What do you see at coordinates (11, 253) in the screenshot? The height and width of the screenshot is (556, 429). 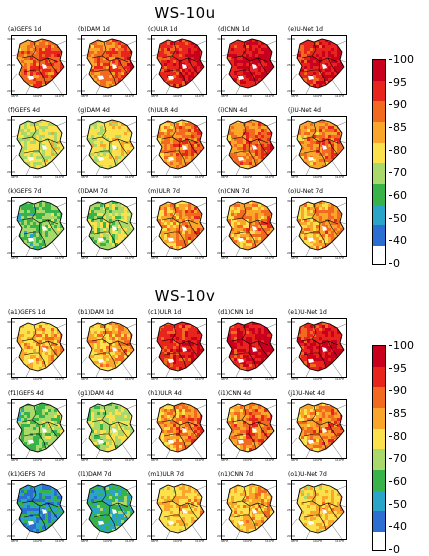 I see `lat-tick-label: 20°N` at bounding box center [11, 253].